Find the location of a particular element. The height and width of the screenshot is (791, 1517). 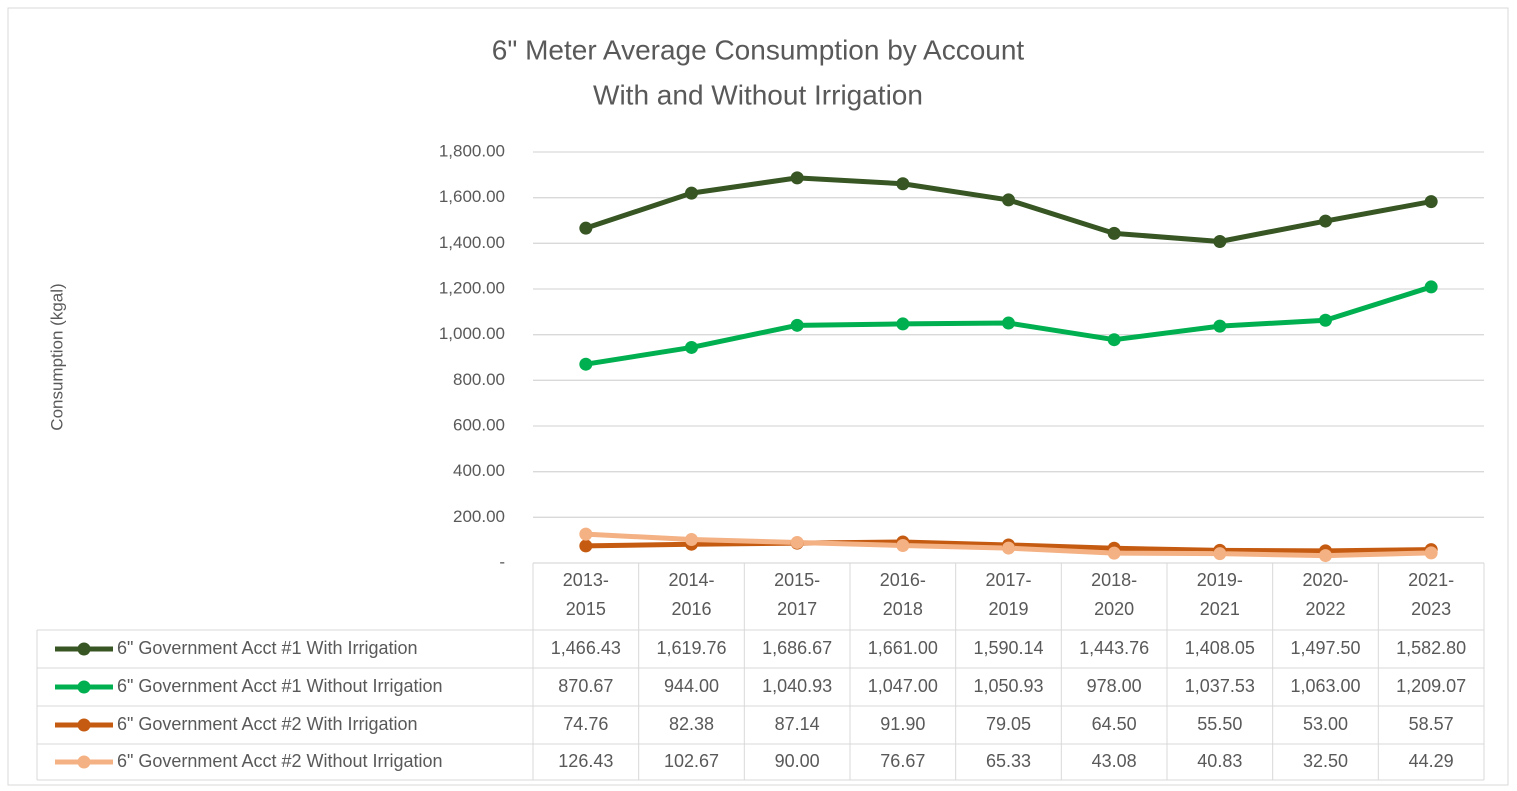

table-cell: 126.43 is located at coordinates (585, 761).